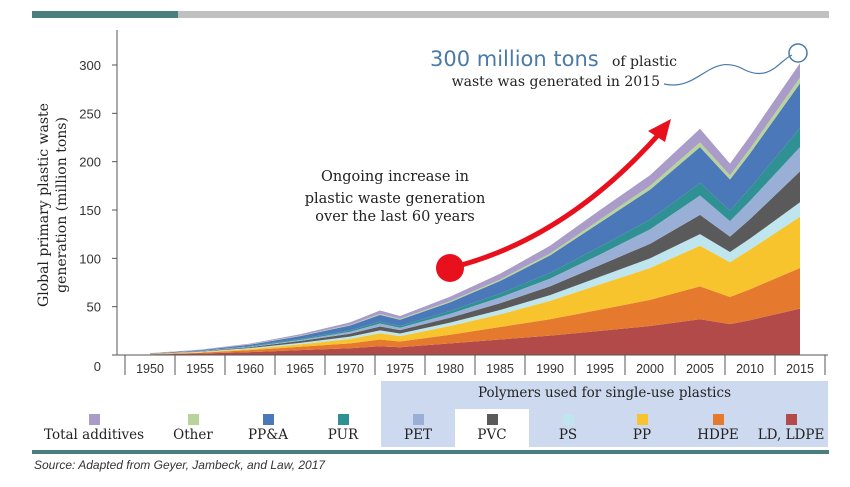 The width and height of the screenshot is (850, 487). I want to click on legend-item: Total additives, so click(94, 428).